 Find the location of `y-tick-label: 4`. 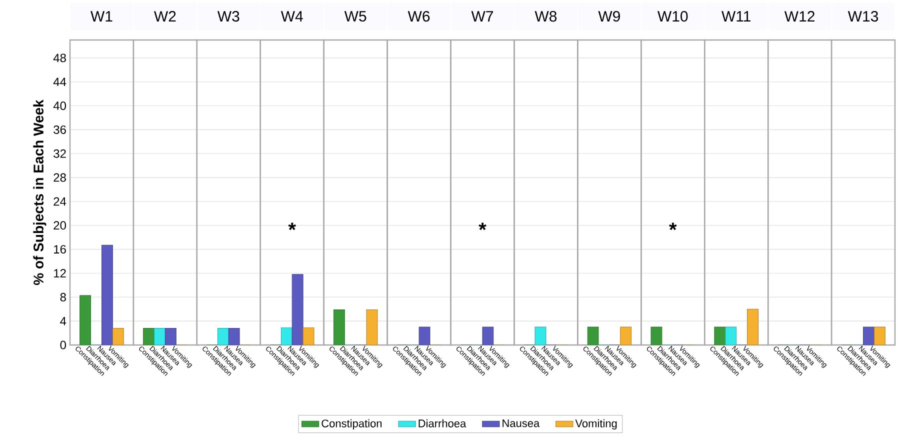

y-tick-label: 4 is located at coordinates (63, 321).